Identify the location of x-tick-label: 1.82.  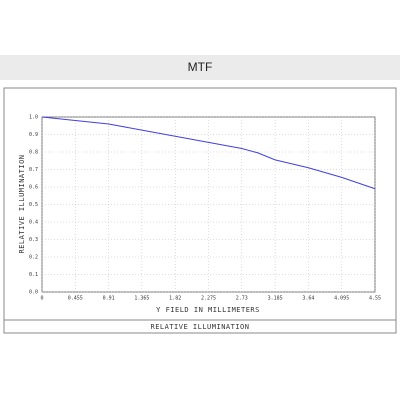
(175, 299).